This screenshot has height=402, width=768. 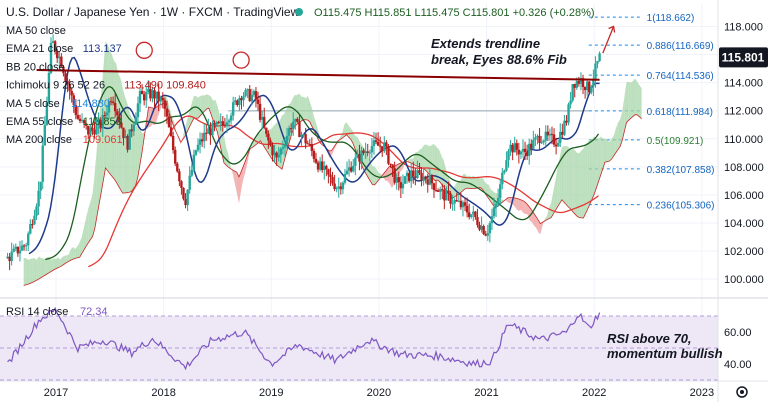 I want to click on rsi-axis-tick-label: 60.00, so click(x=738, y=333).